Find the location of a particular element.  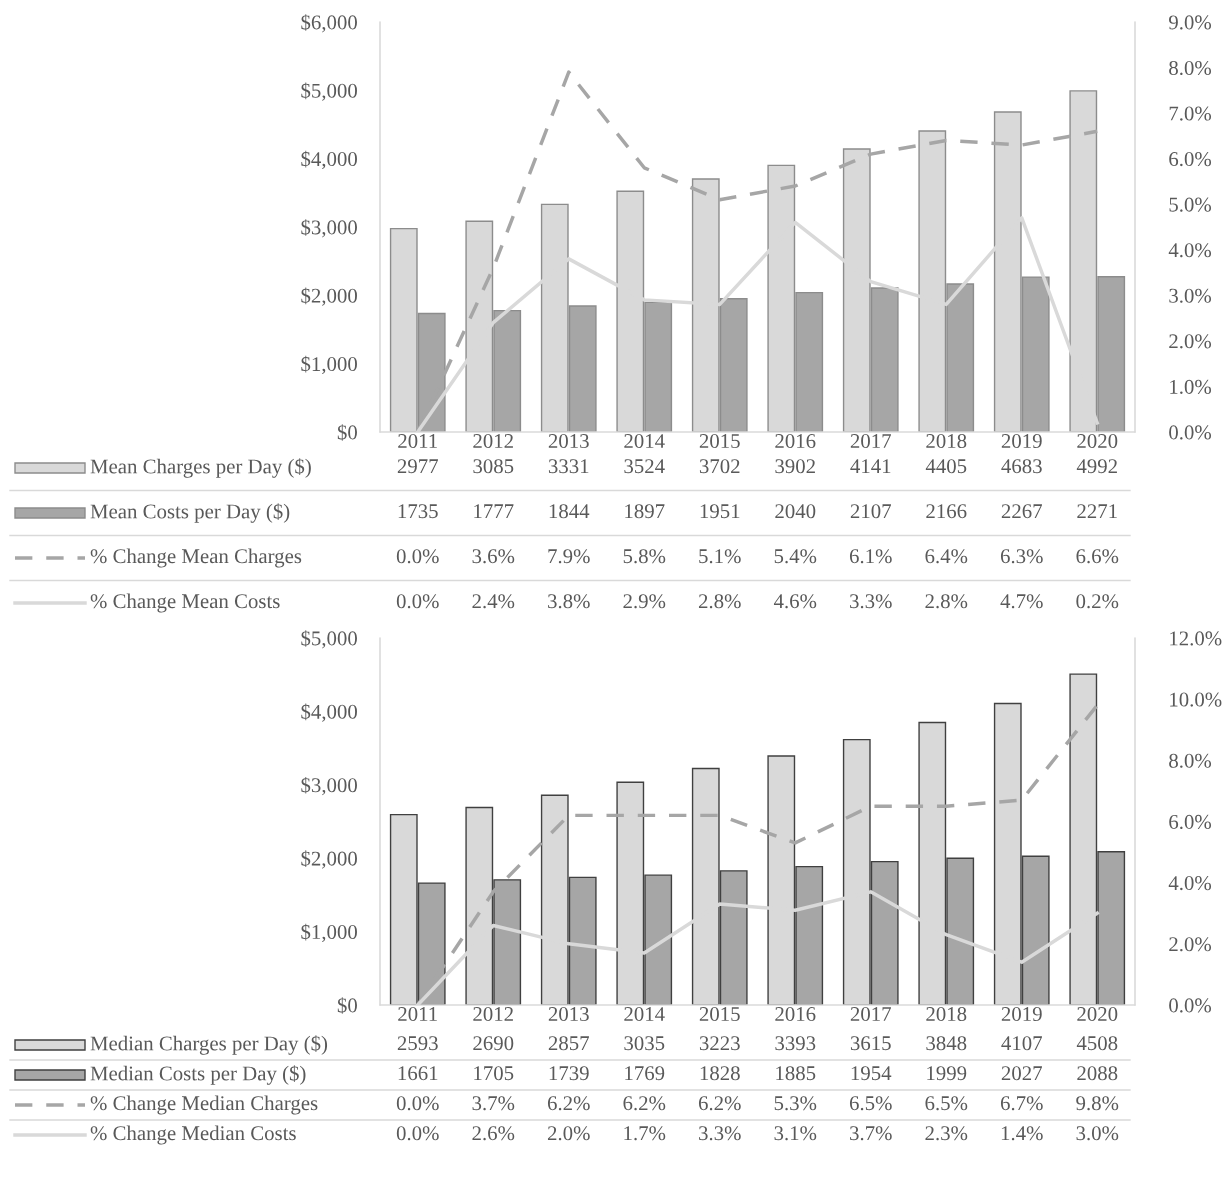

data-label: 3085 is located at coordinates (493, 466).